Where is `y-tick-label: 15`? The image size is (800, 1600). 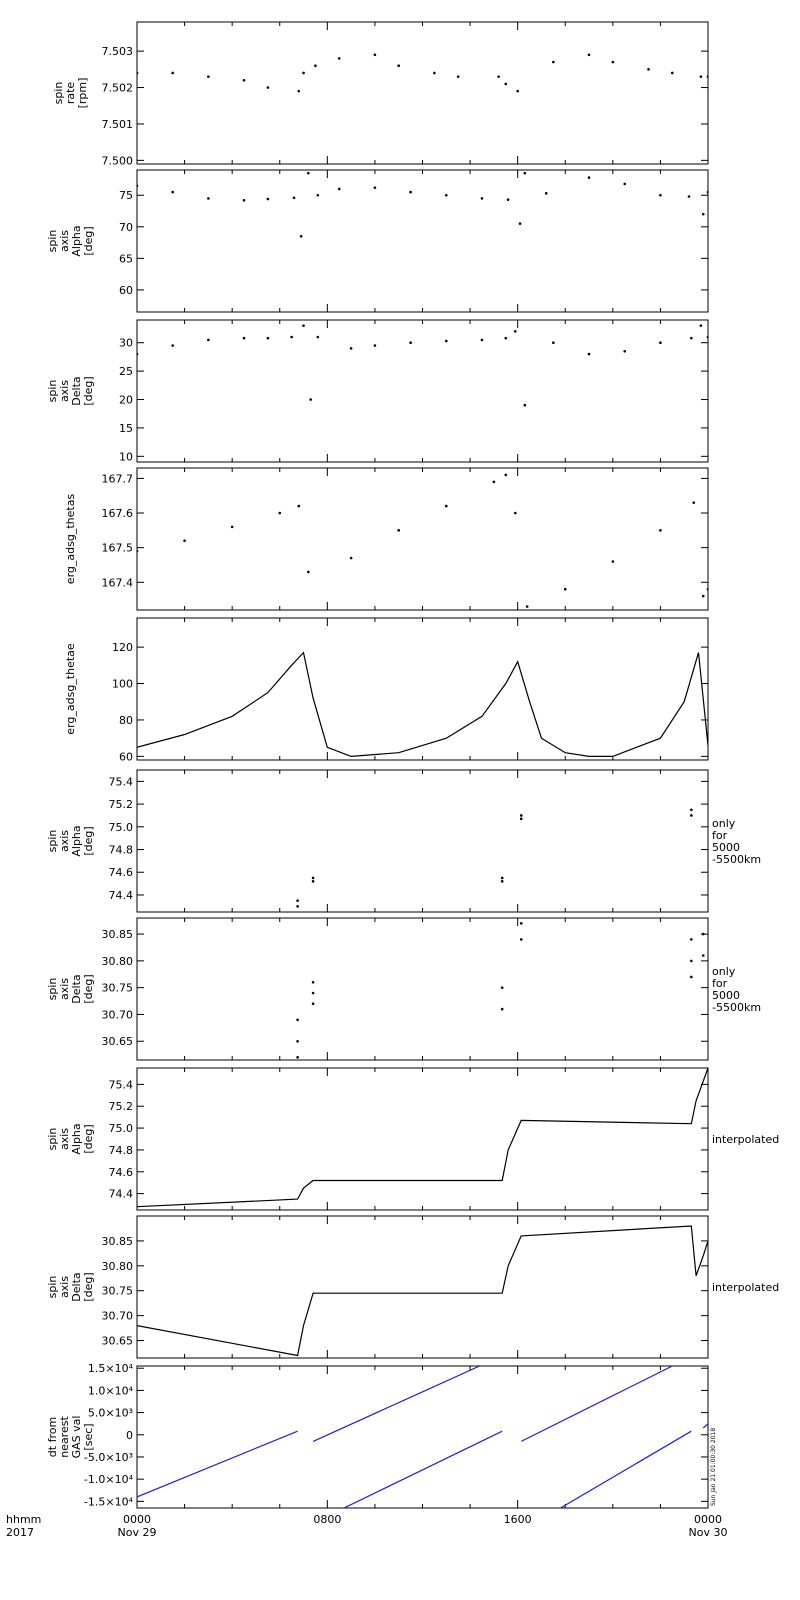
y-tick-label: 15 is located at coordinates (126, 428).